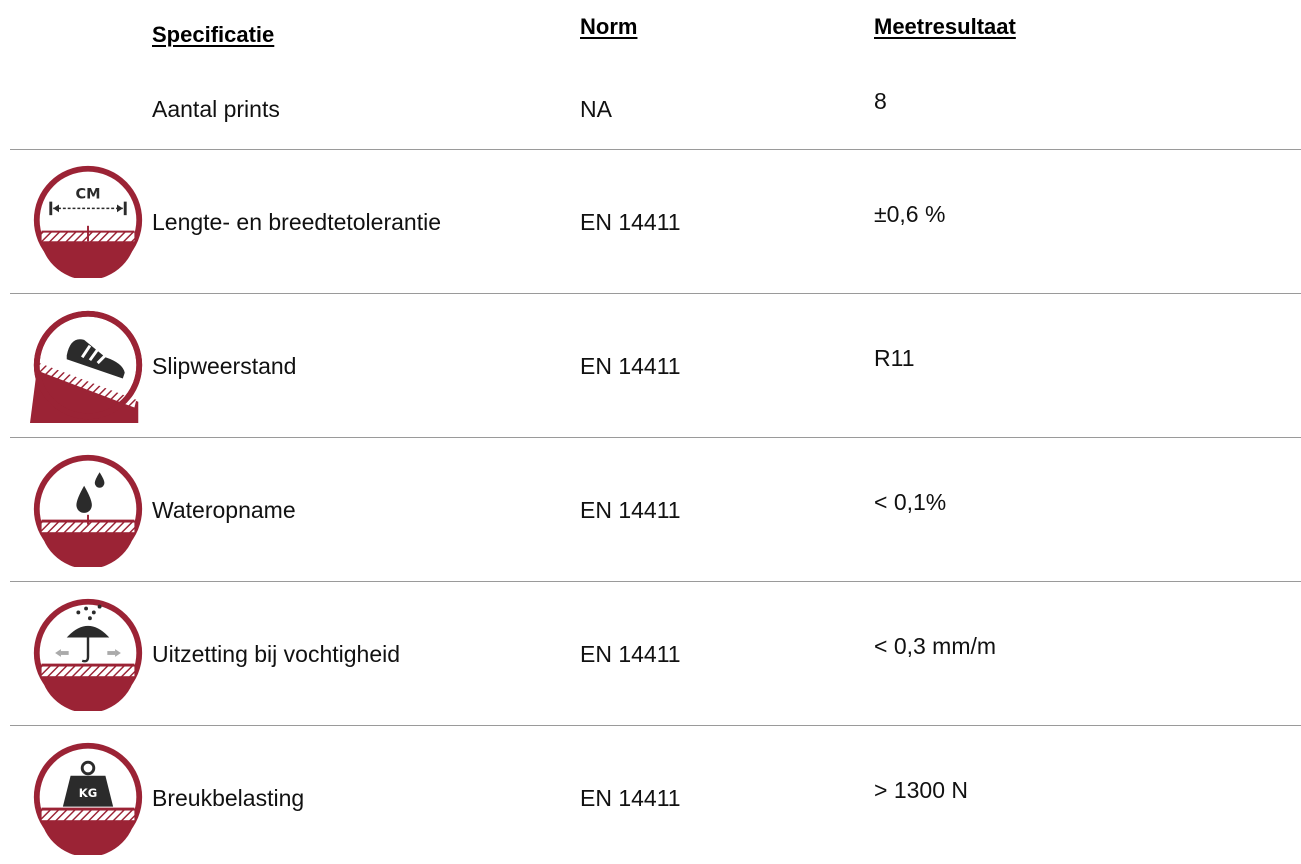 Image resolution: width=1301 pixels, height=864 pixels. Describe the element at coordinates (216, 109) in the screenshot. I see `spec-cell: Aantal prints` at that location.